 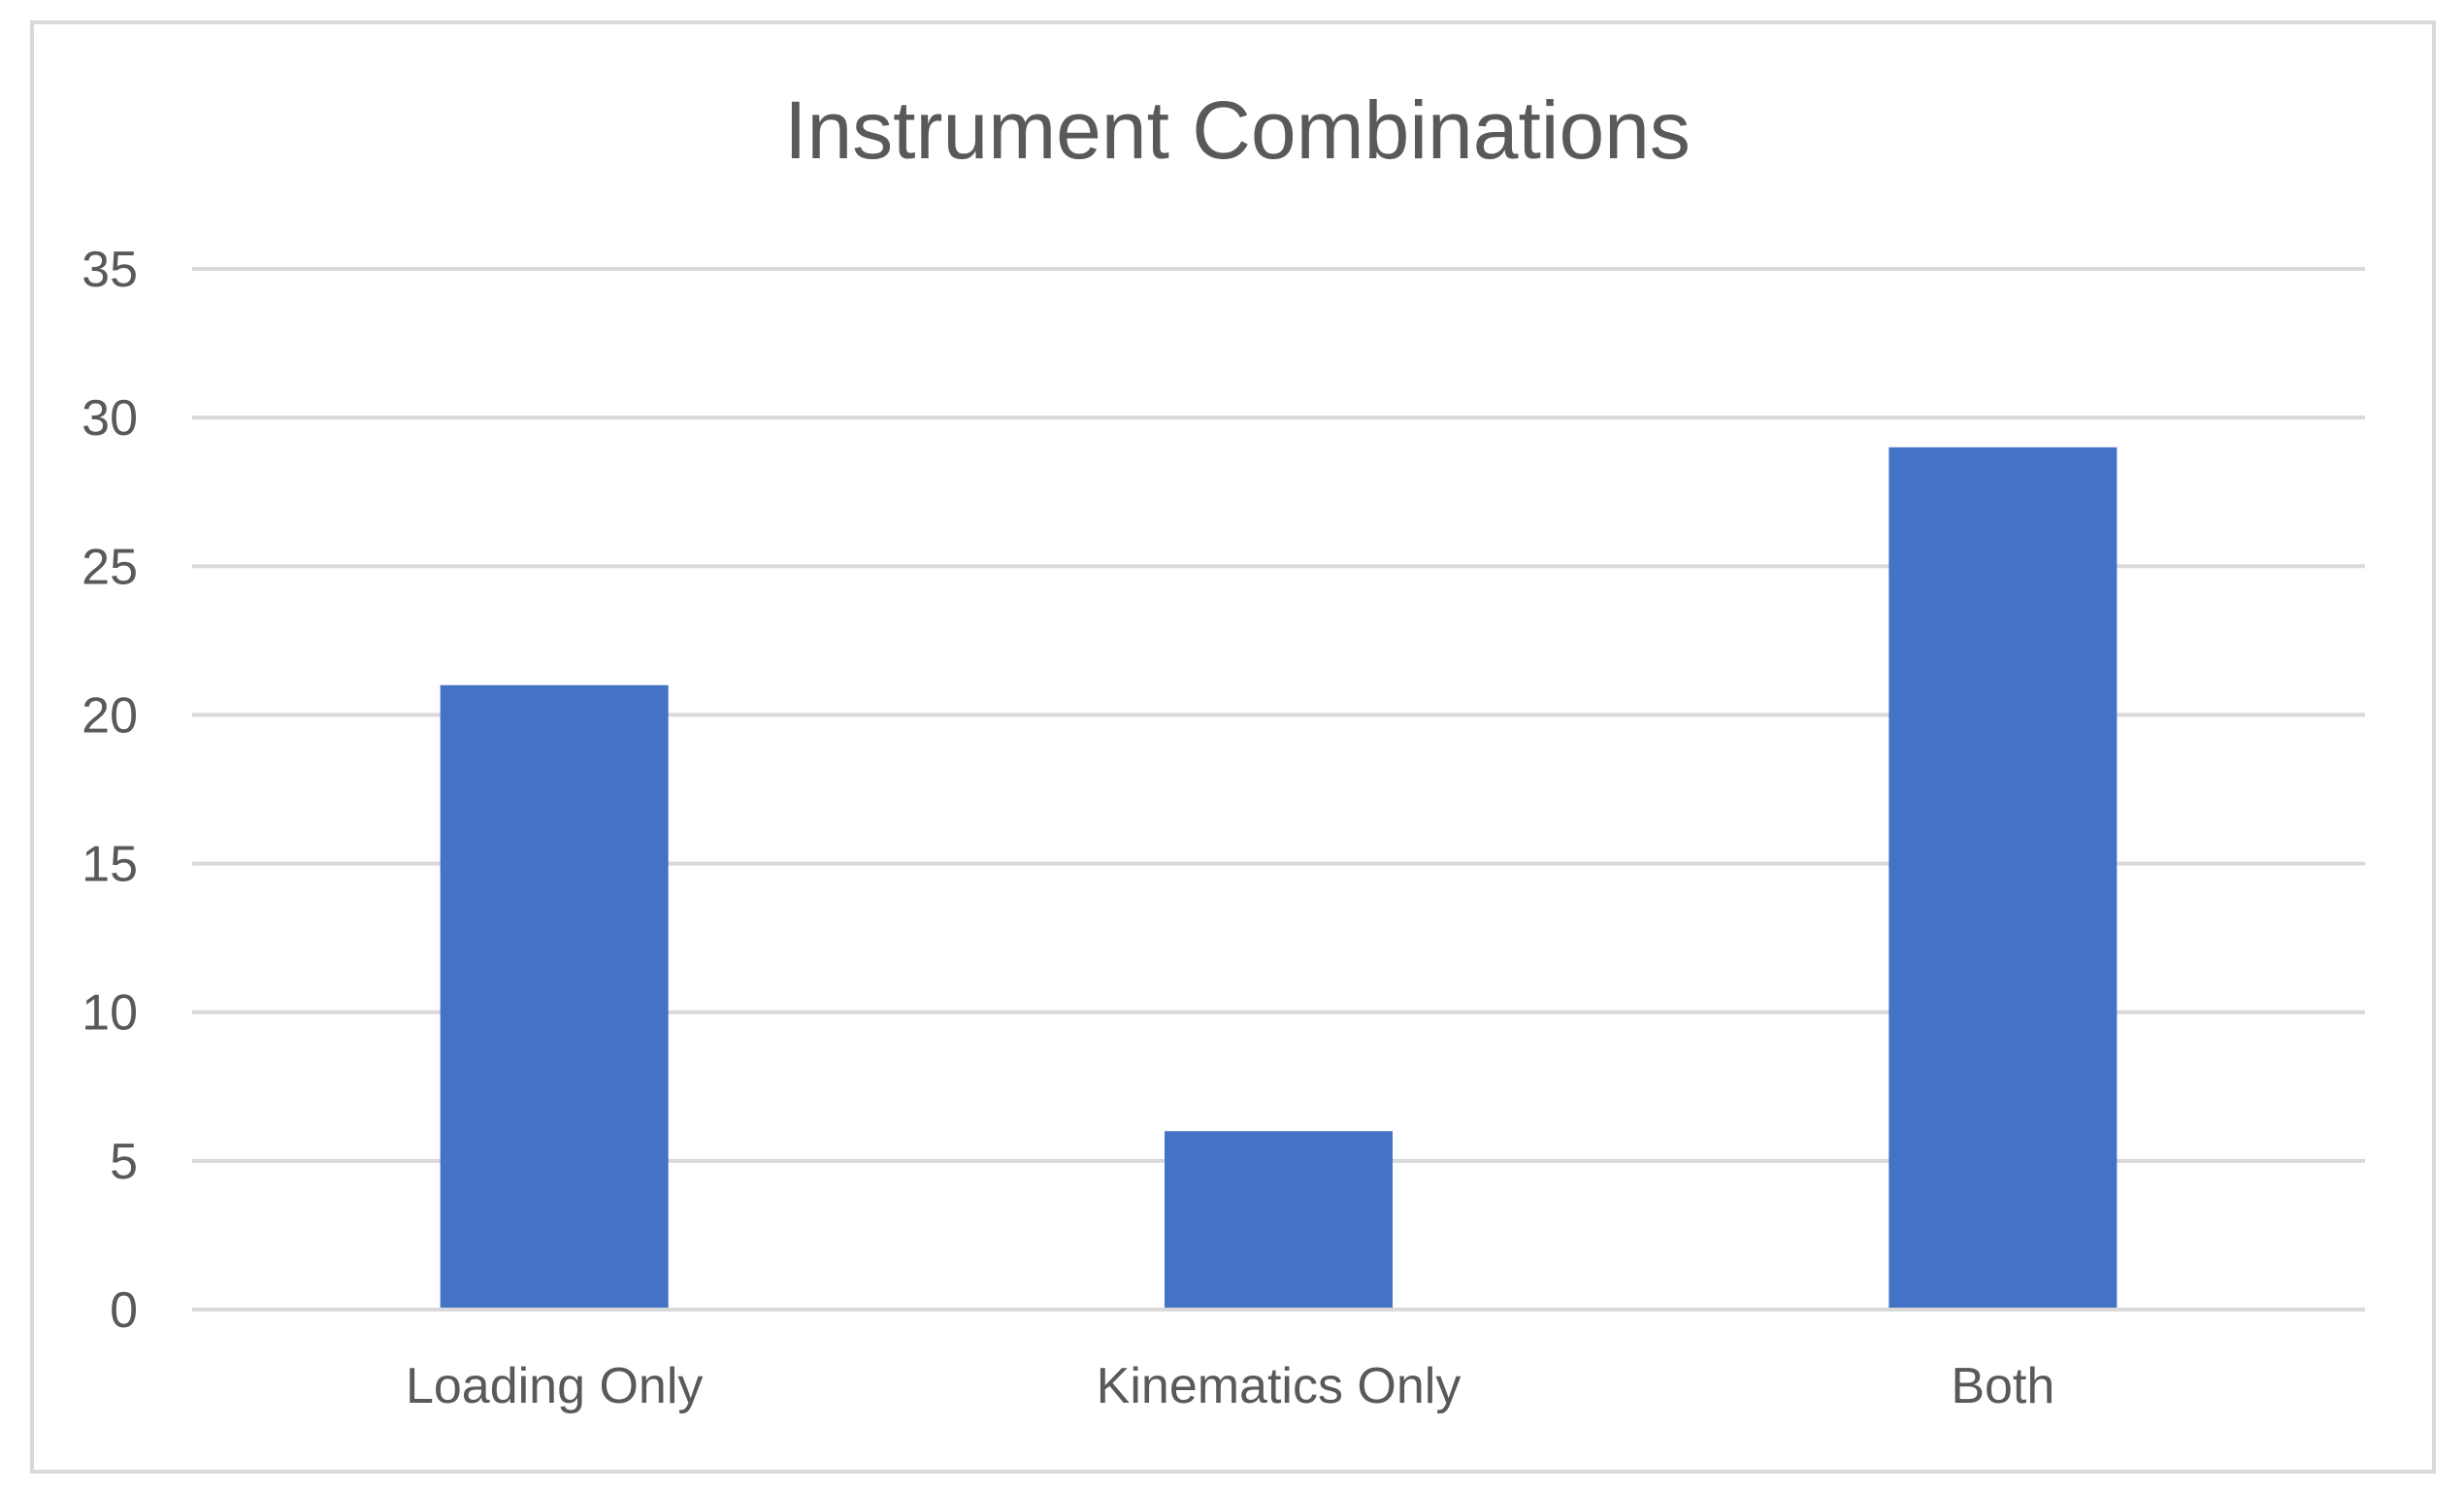 I want to click on bar-loading-only, so click(x=554, y=997).